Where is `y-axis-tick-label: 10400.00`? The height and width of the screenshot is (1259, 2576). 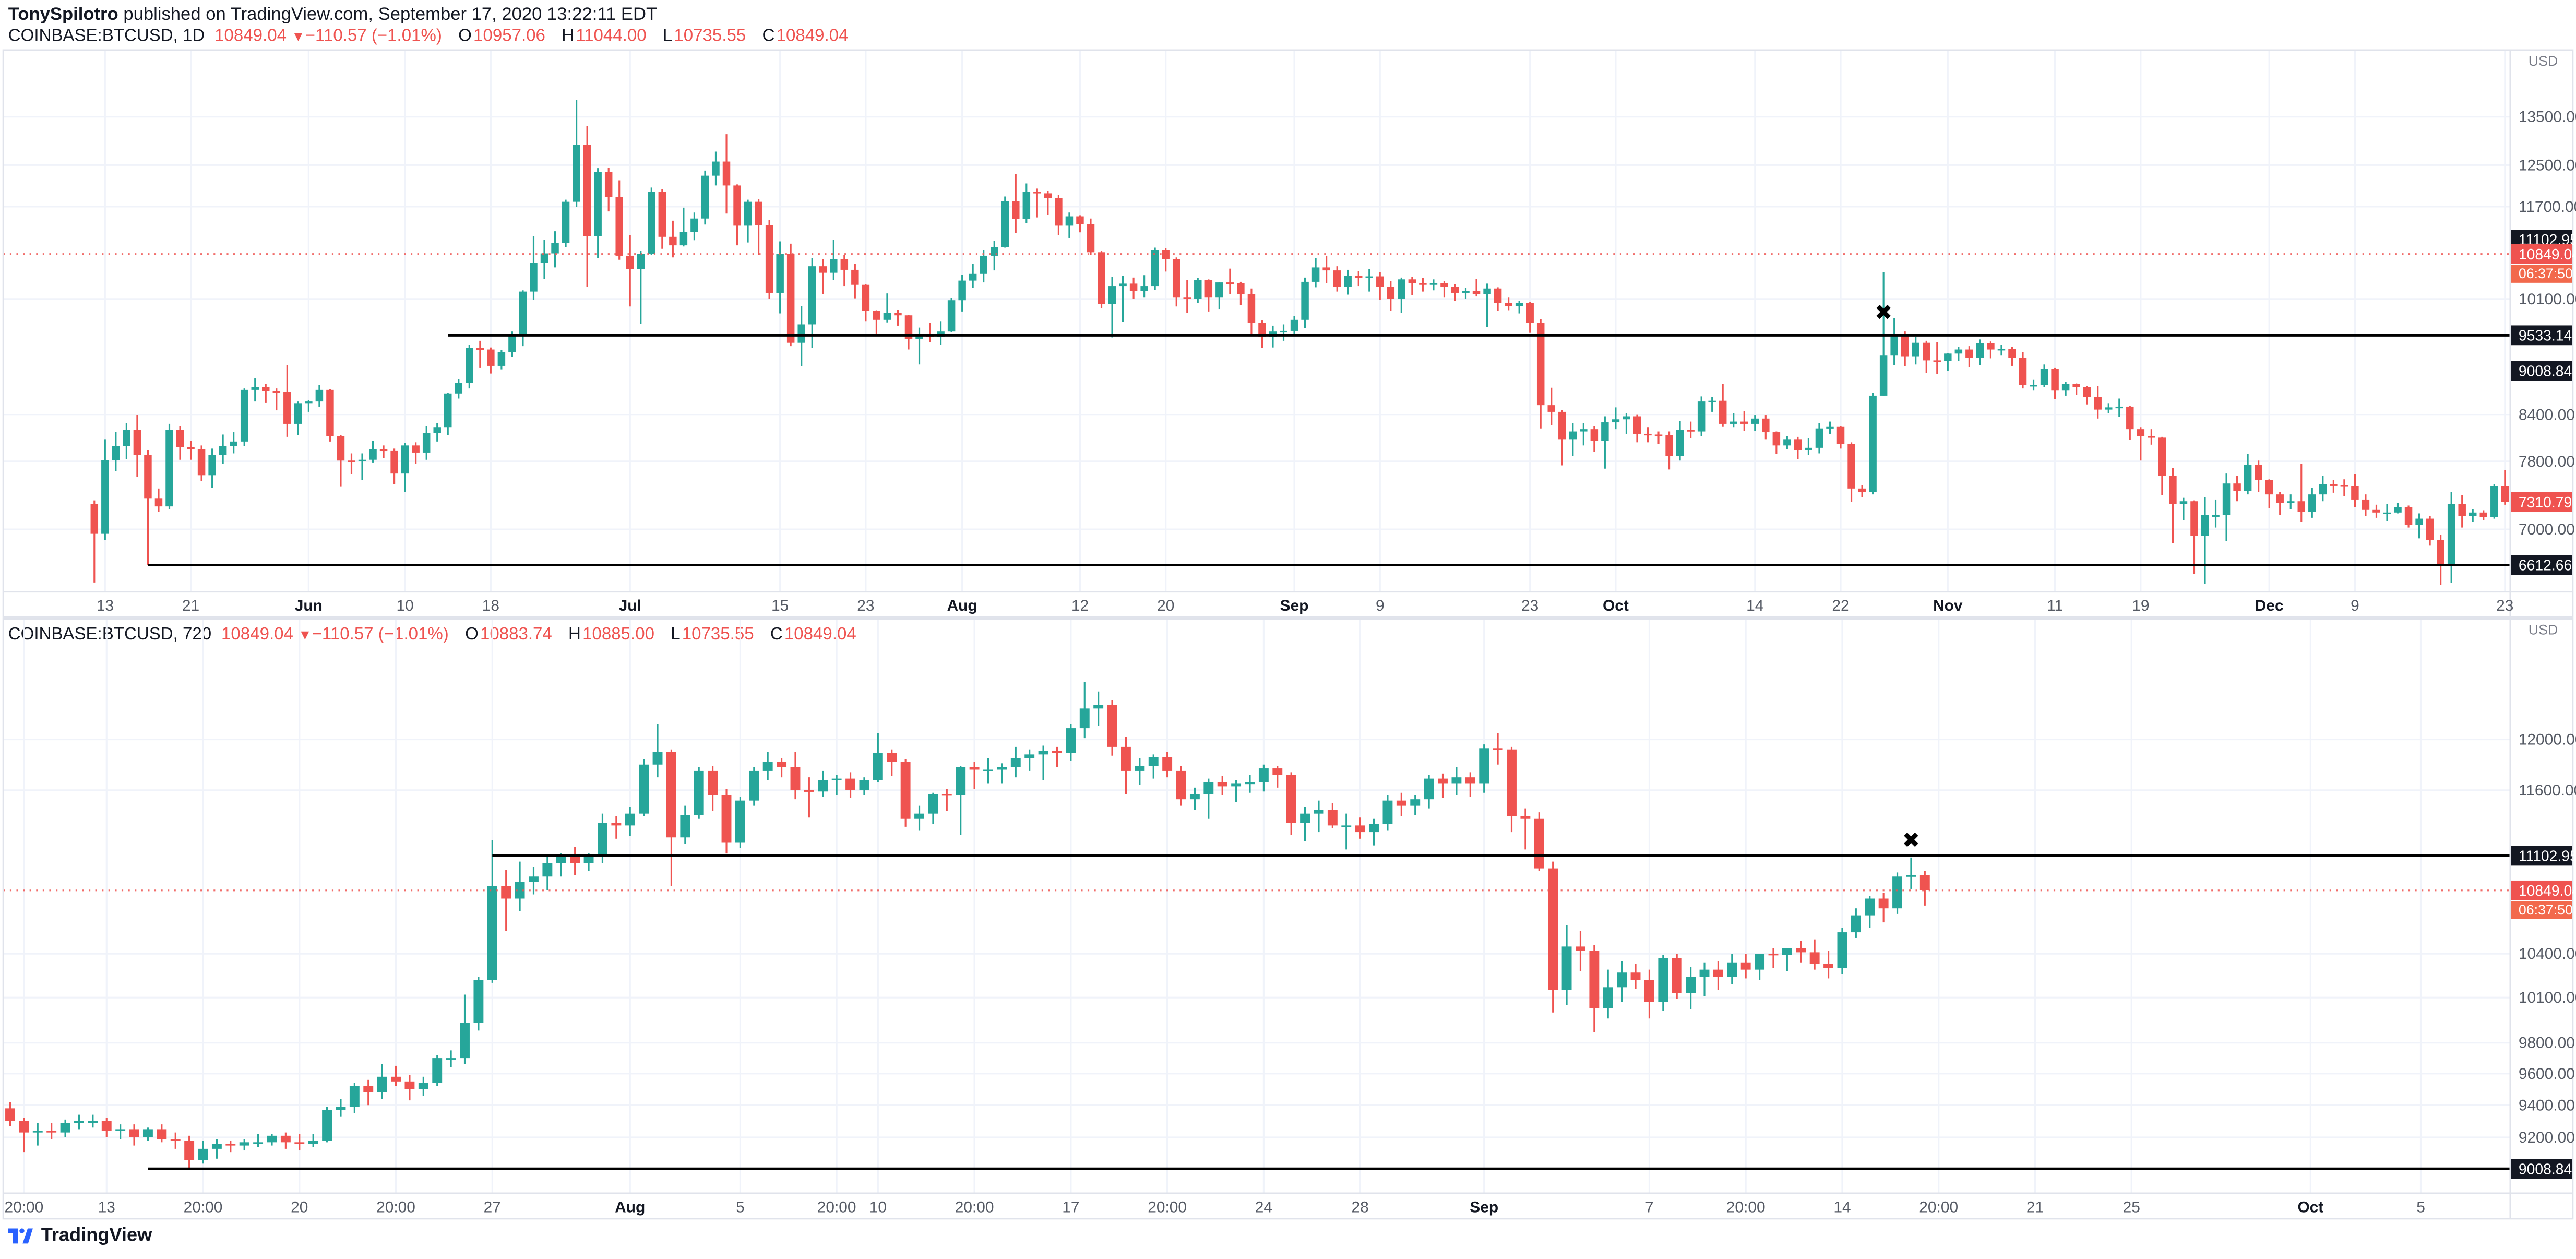
y-axis-tick-label: 10400.00 is located at coordinates (2547, 954).